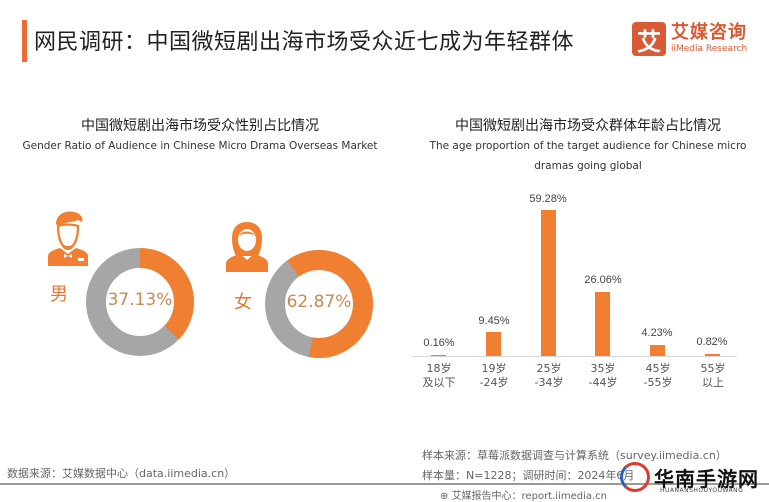  What do you see at coordinates (702, 490) in the screenshot?
I see `watermark-subtext: HUANANSHOUYOUWANG` at bounding box center [702, 490].